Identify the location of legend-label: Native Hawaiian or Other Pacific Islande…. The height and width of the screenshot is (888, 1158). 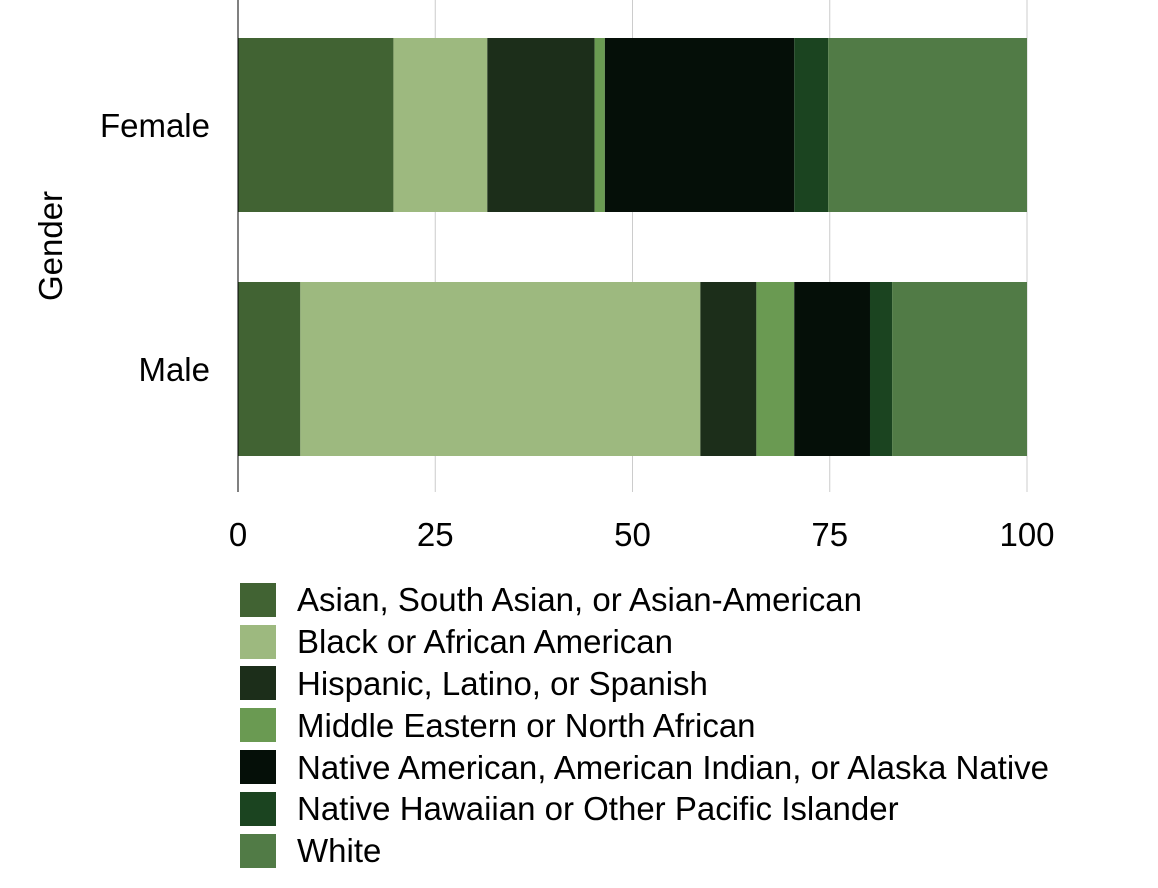
(598, 809).